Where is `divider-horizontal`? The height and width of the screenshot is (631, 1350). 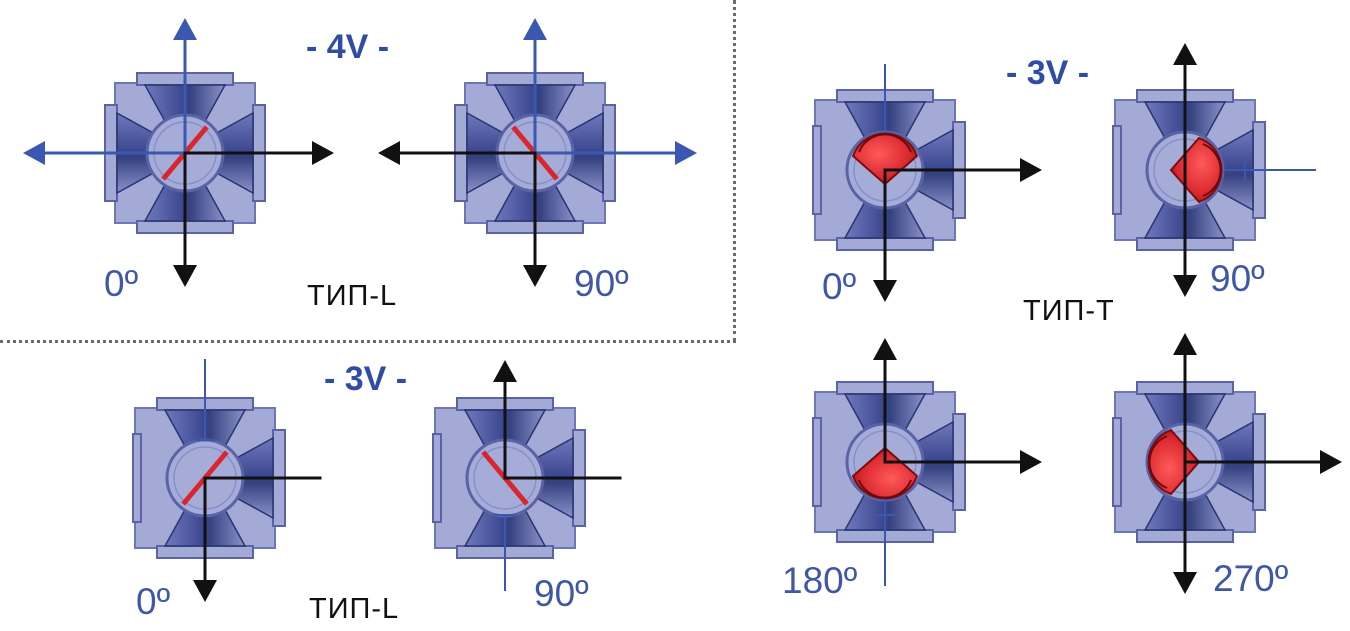
divider-horizontal is located at coordinates (368, 341).